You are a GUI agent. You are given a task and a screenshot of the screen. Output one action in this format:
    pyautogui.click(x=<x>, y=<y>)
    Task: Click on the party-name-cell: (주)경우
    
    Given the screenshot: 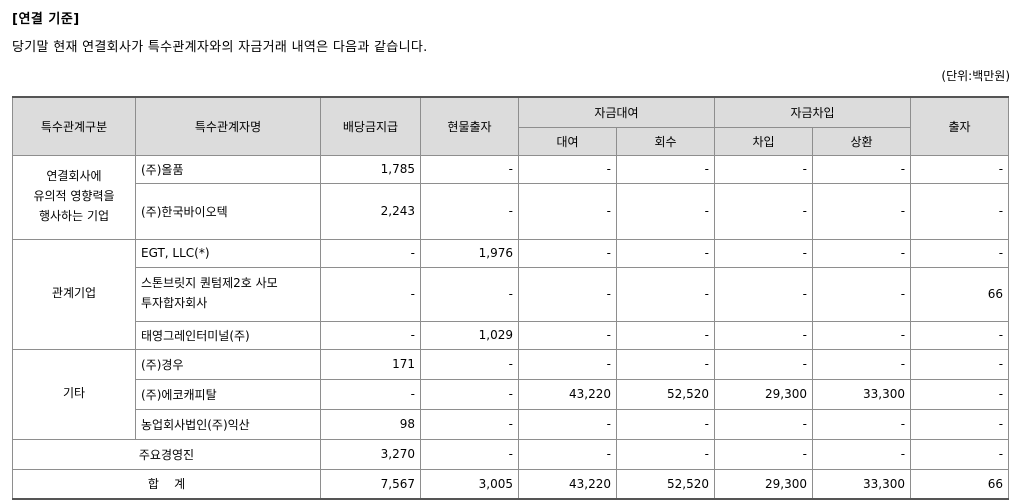 What is the action you would take?
    pyautogui.click(x=228, y=364)
    